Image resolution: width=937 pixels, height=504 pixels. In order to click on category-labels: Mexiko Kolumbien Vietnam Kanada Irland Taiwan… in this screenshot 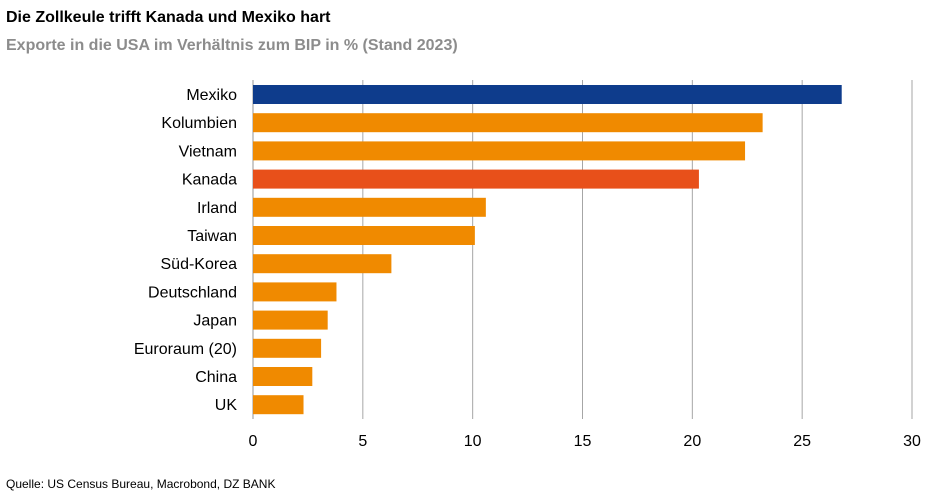, I will do `click(185, 250)`.